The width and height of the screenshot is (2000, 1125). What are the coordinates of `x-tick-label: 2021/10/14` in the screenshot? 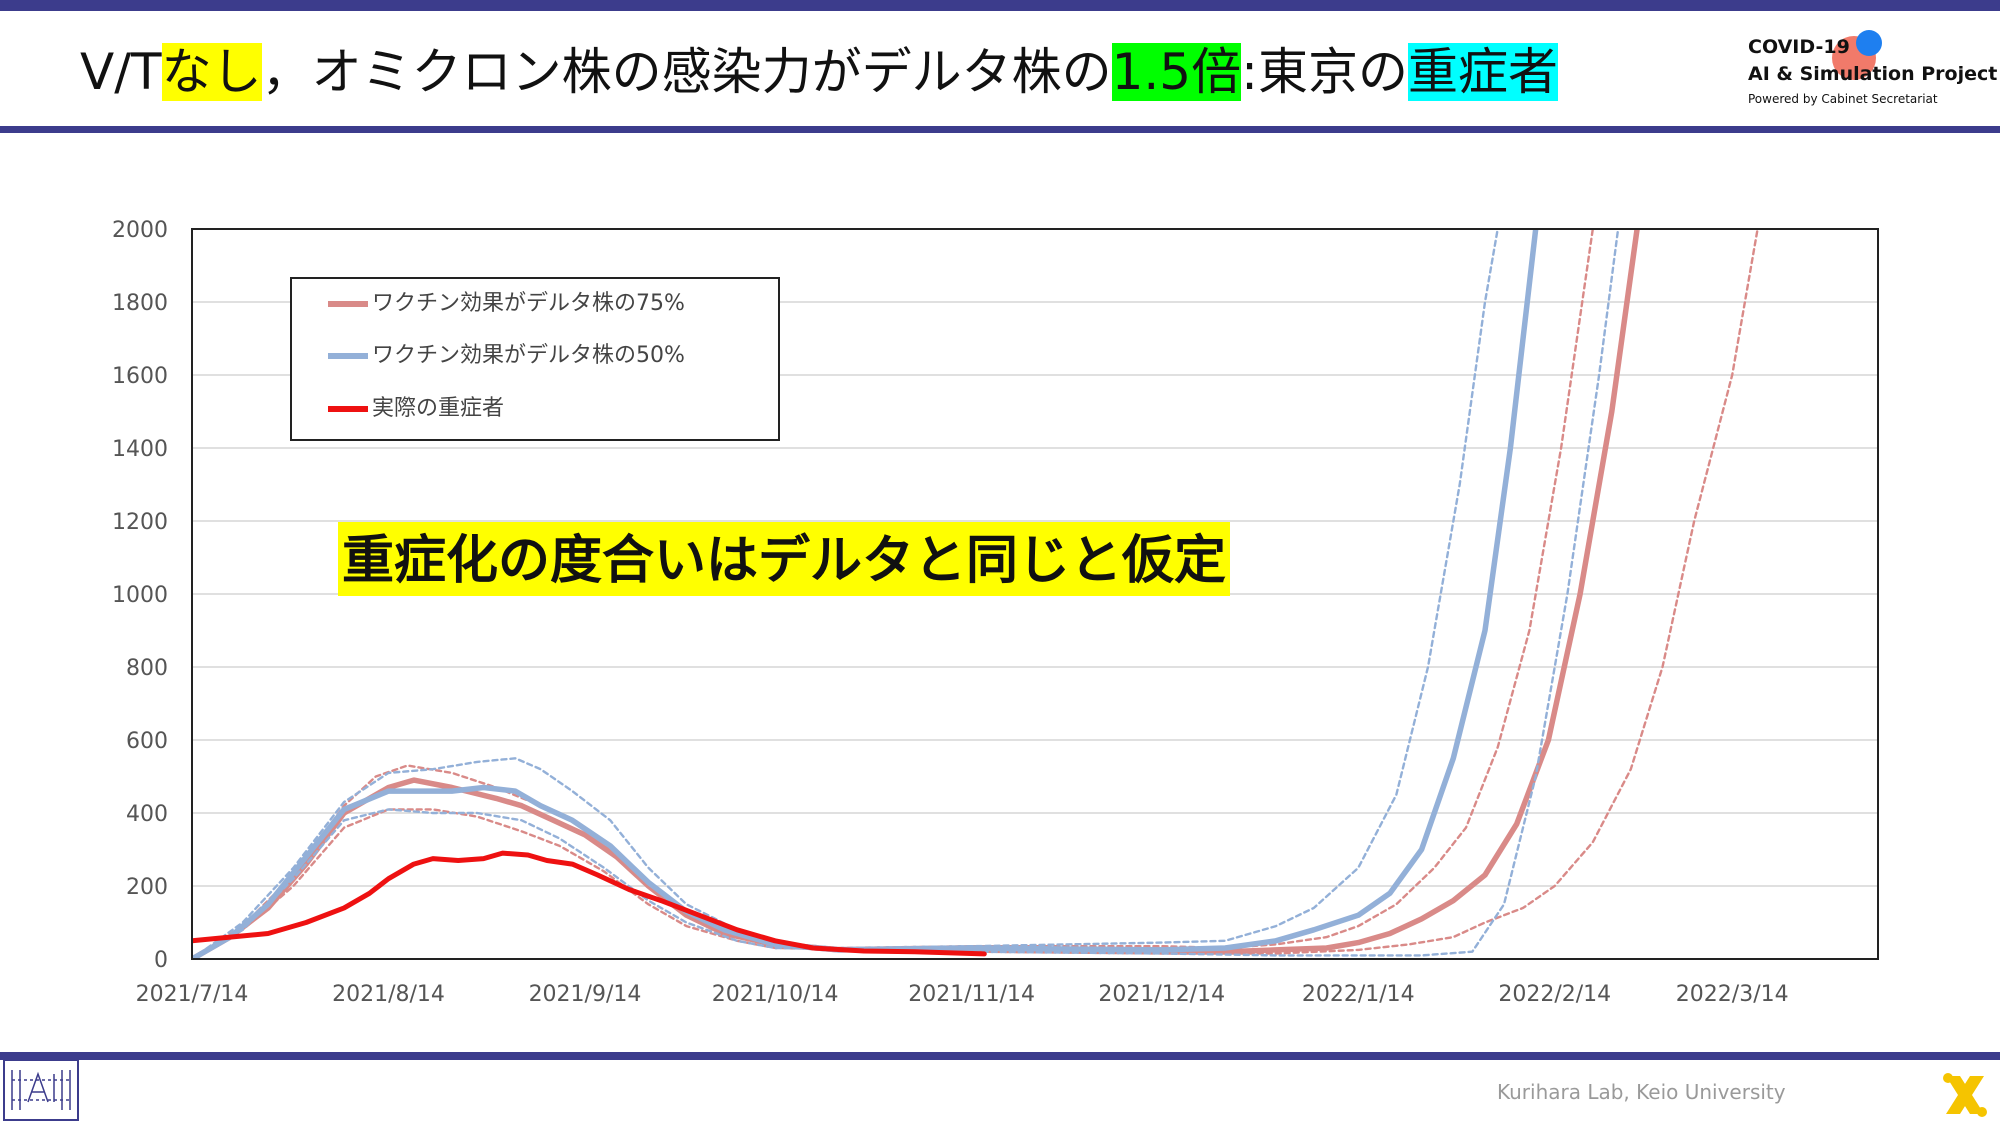 It's located at (775, 994).